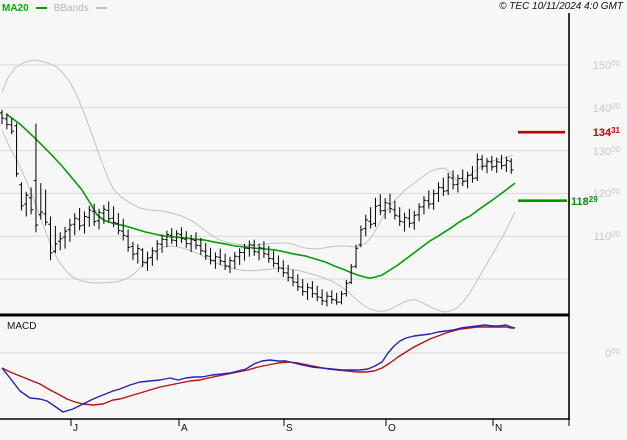 Image resolution: width=627 pixels, height=440 pixels. I want to click on macd-zero-label: 000, so click(612, 353).